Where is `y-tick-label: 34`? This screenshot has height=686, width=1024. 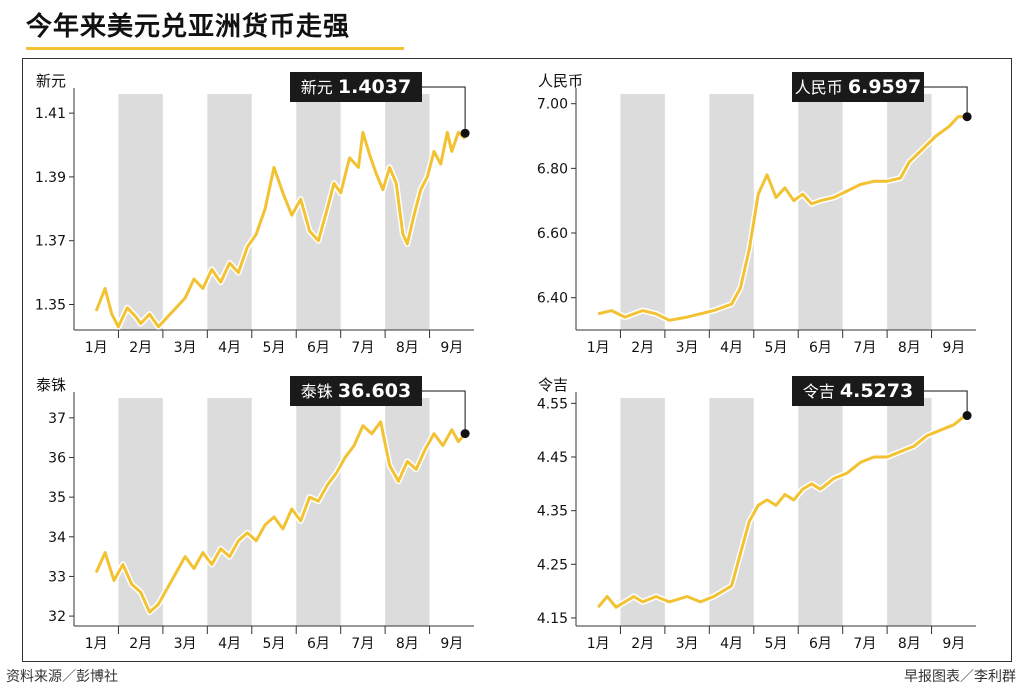
y-tick-label: 34 is located at coordinates (57, 538).